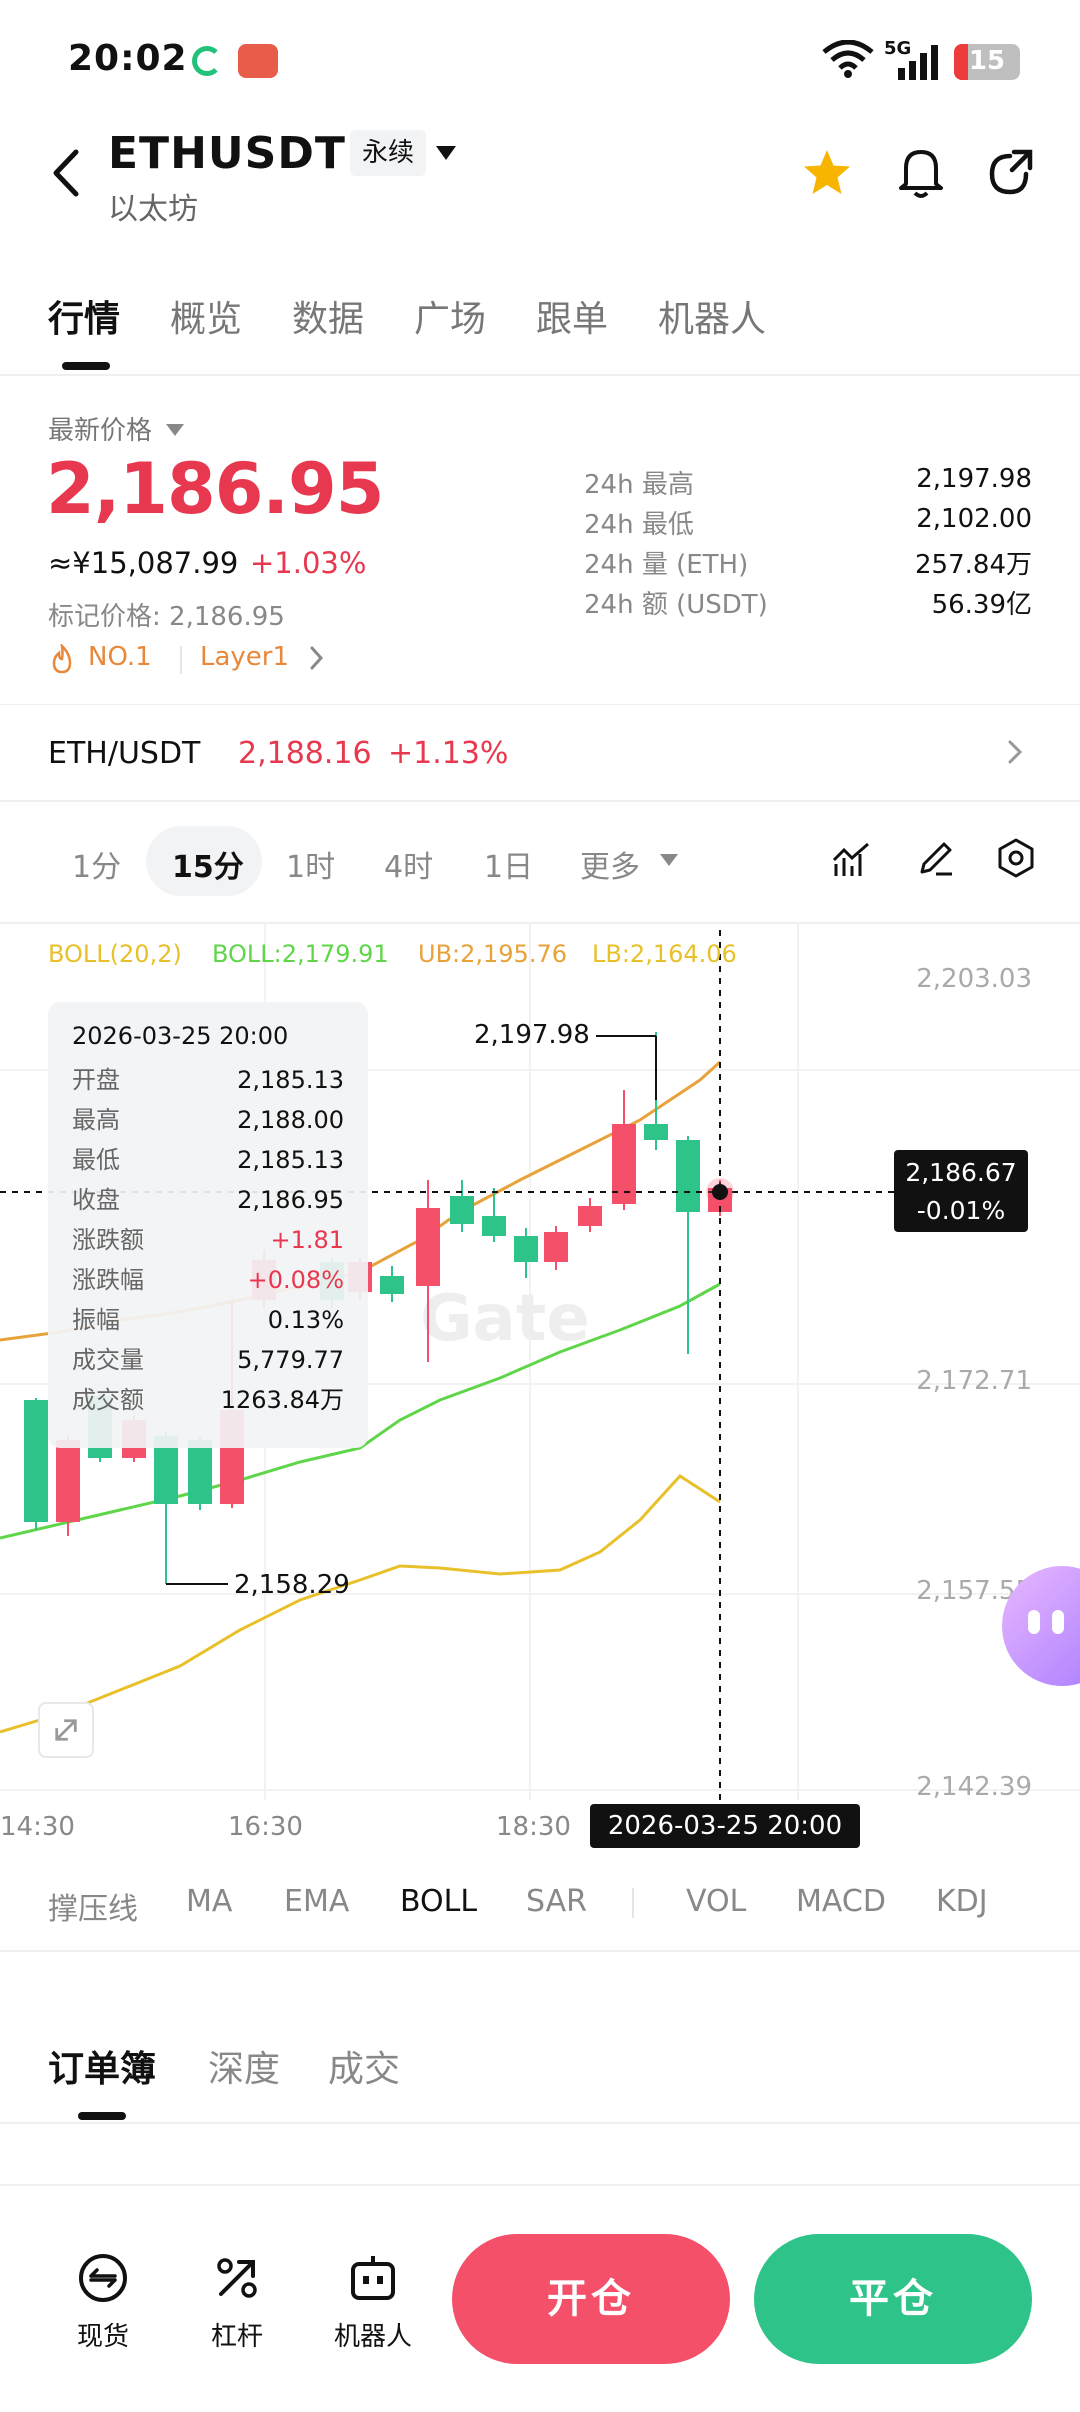 This screenshot has width=1080, height=2412. Describe the element at coordinates (676, 605) in the screenshot. I see `stat-turnover-label: 24h 额 (USDT)` at that location.